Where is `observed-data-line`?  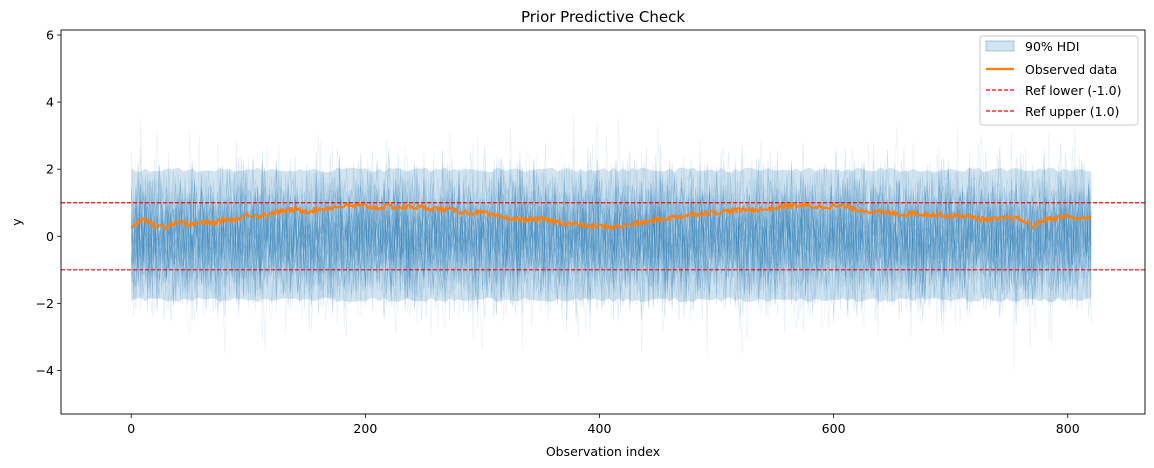 observed-data-line is located at coordinates (611, 216).